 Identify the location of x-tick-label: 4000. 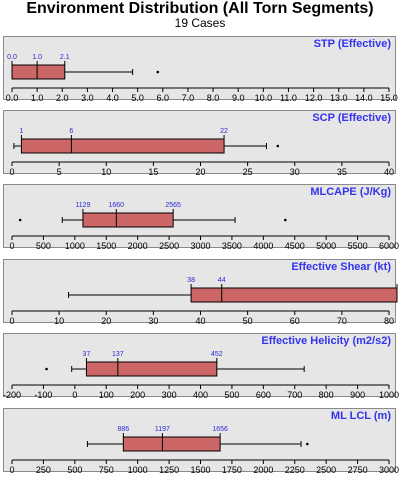
(263, 246).